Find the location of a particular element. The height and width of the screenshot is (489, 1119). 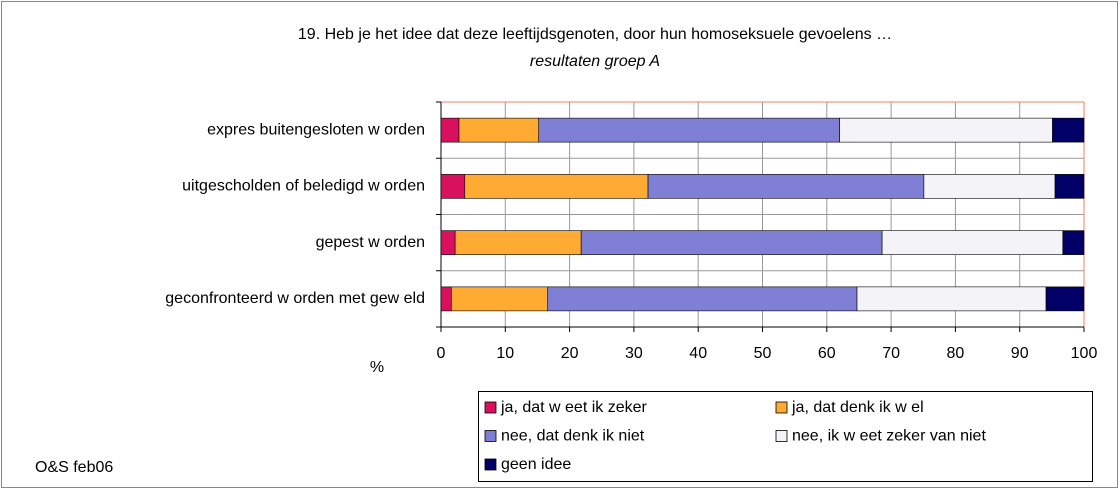

x-tick-label: 10 is located at coordinates (505, 353).